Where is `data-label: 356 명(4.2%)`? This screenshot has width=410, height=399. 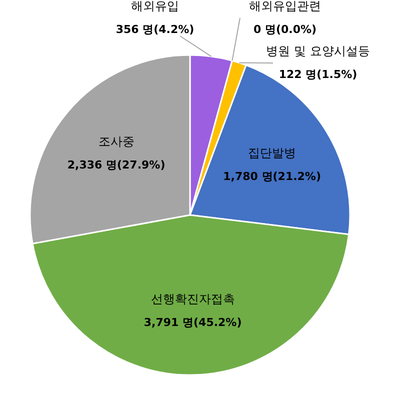
data-label: 356 명(4.2%) is located at coordinates (155, 29).